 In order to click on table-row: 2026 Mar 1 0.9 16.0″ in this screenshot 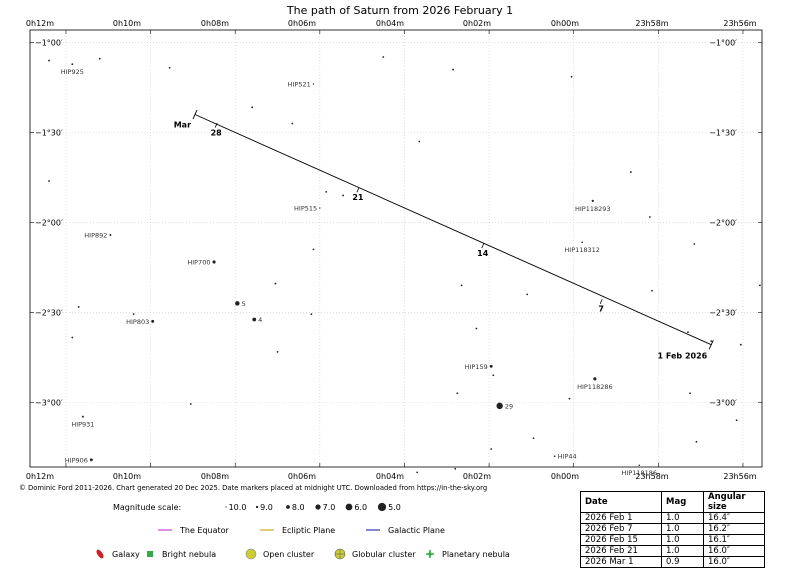, I will do `click(672, 562)`.